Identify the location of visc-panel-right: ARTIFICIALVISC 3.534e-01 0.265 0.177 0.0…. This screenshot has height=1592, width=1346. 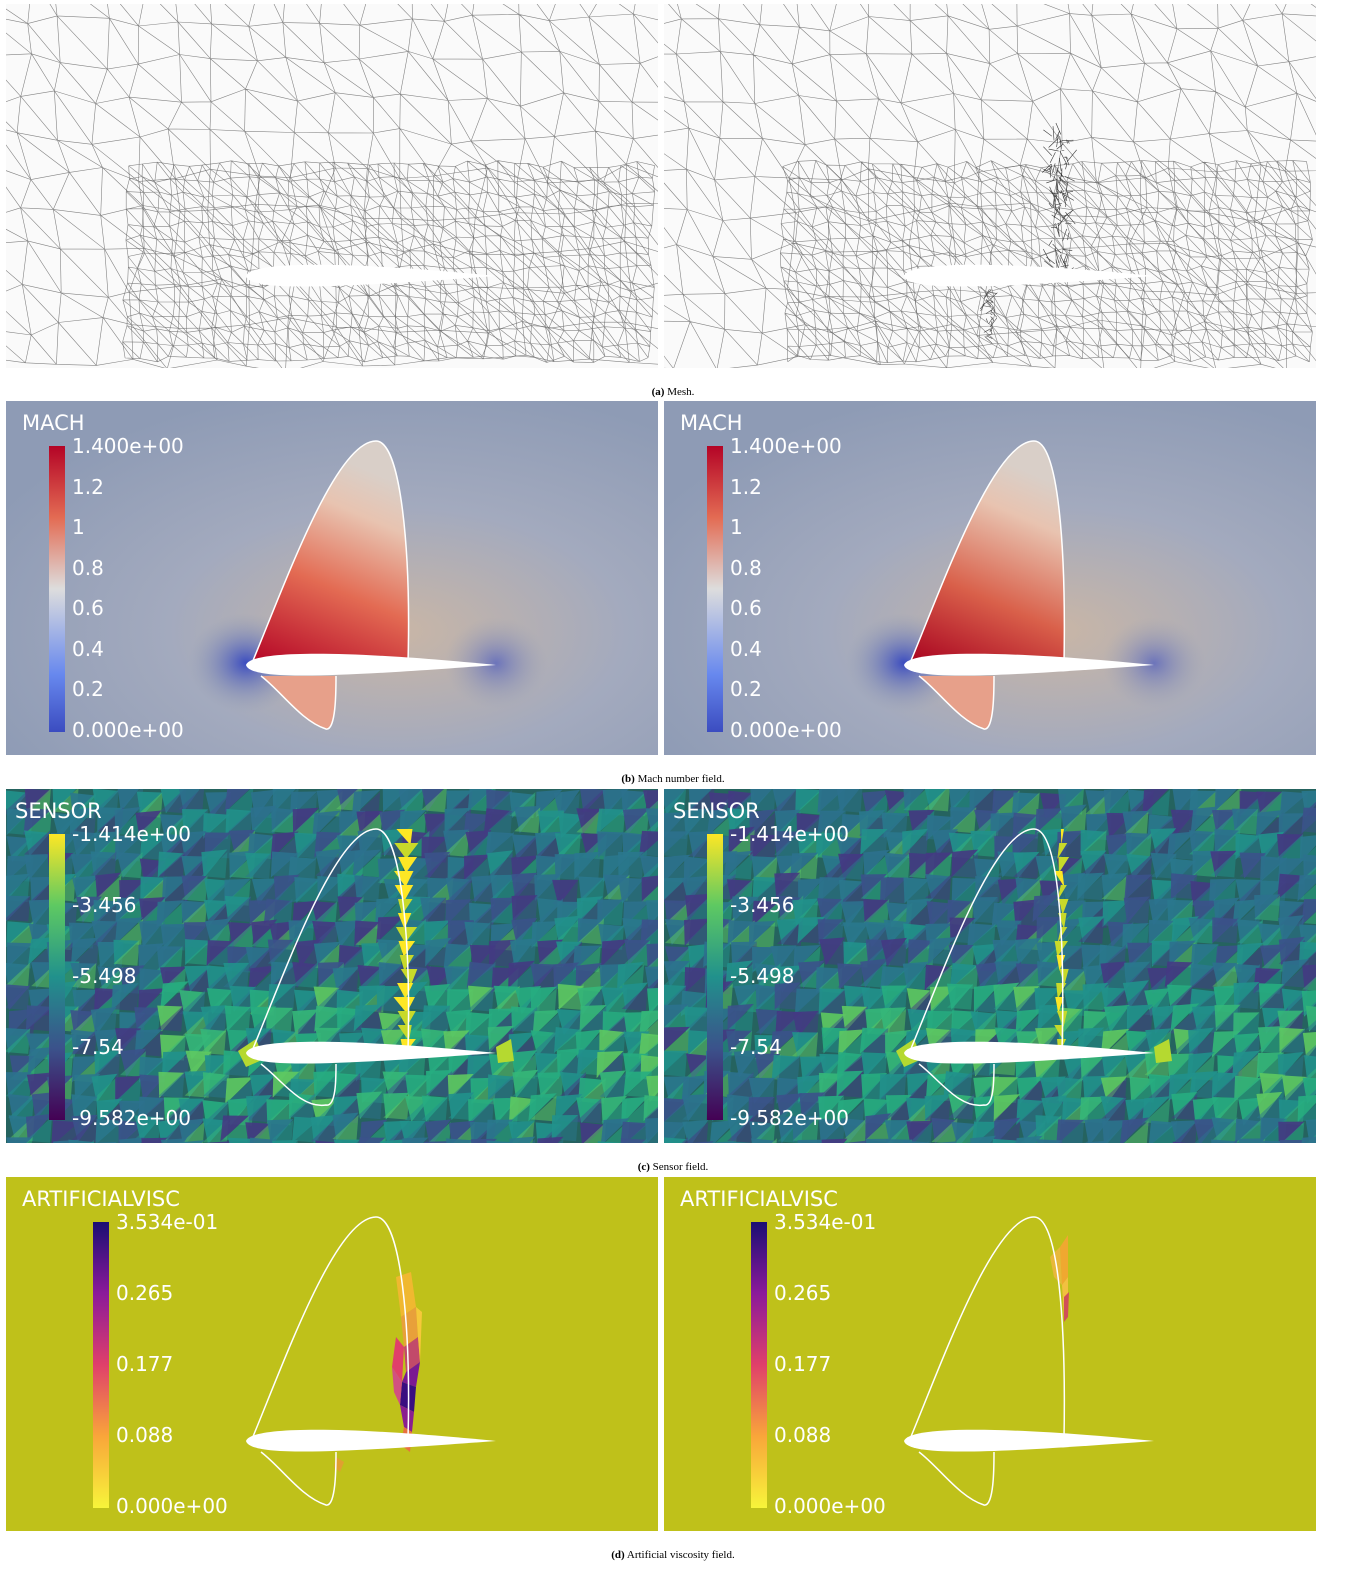
(990, 1354).